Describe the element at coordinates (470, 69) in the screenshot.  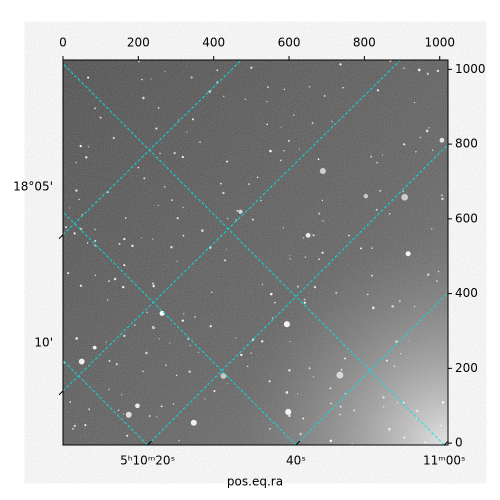
I see `y-tick-label: 1000` at that location.